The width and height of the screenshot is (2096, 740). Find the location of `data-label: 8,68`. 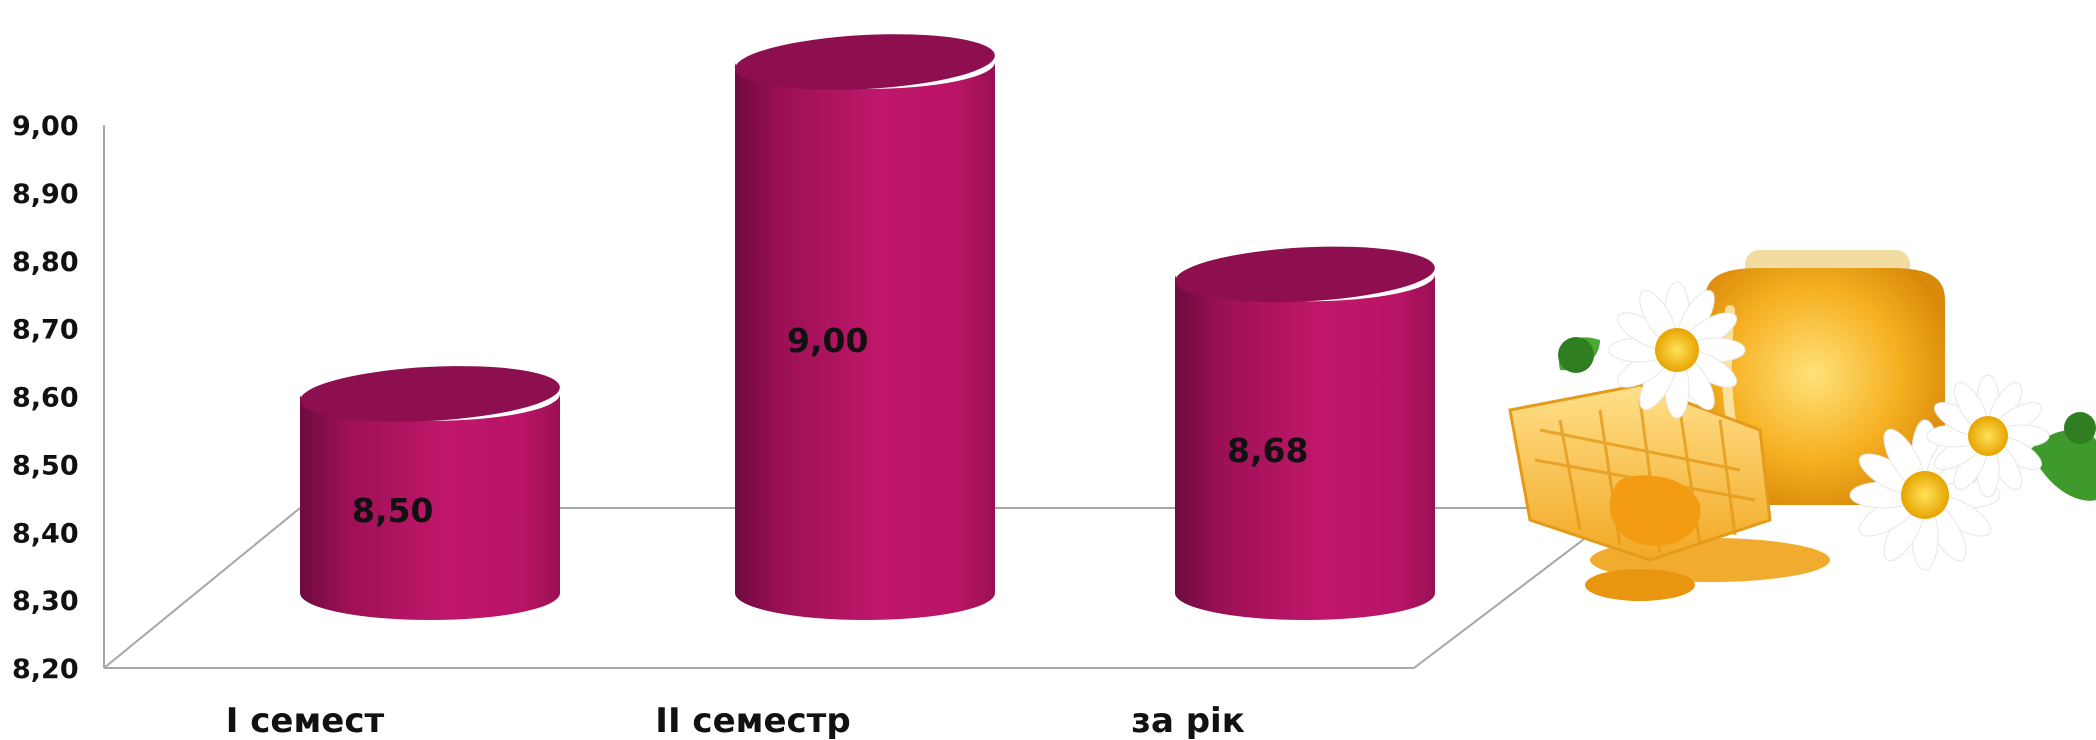

data-label: 8,68 is located at coordinates (1267, 450).